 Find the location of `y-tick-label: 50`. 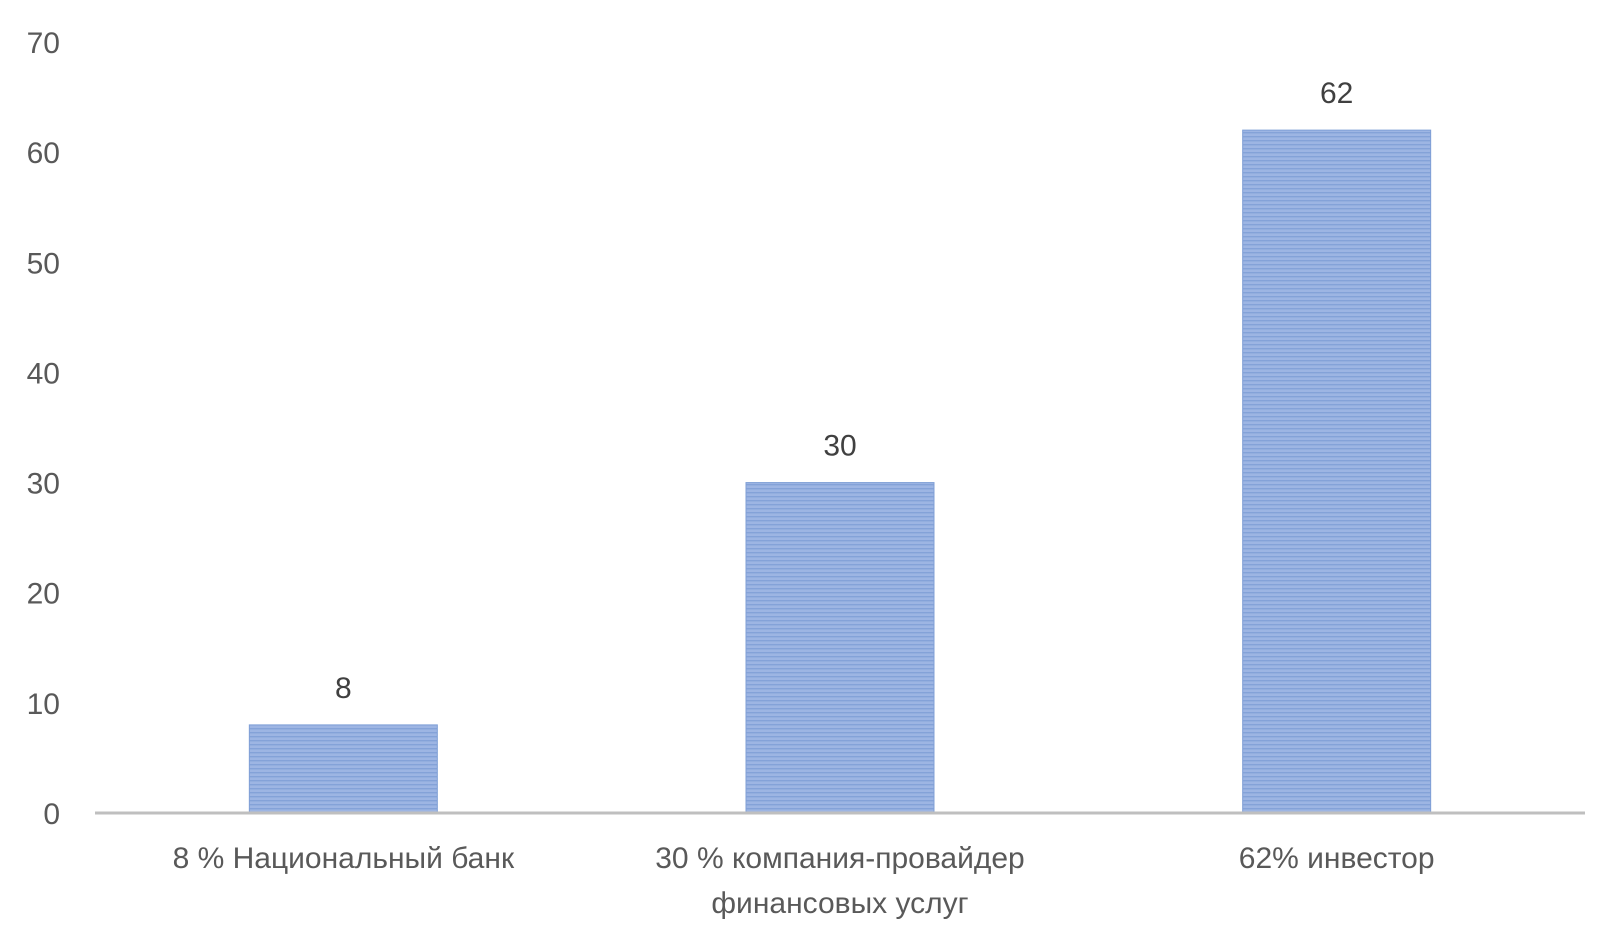

y-tick-label: 50 is located at coordinates (43, 263).